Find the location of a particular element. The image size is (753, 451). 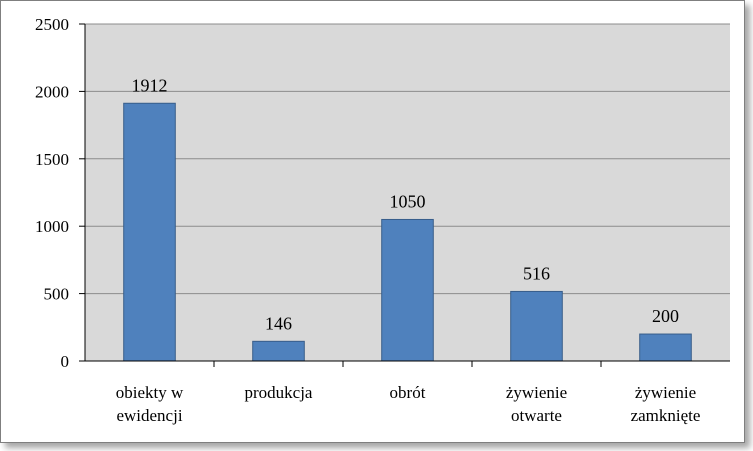

y-tick-label: 2000 is located at coordinates (52, 91).